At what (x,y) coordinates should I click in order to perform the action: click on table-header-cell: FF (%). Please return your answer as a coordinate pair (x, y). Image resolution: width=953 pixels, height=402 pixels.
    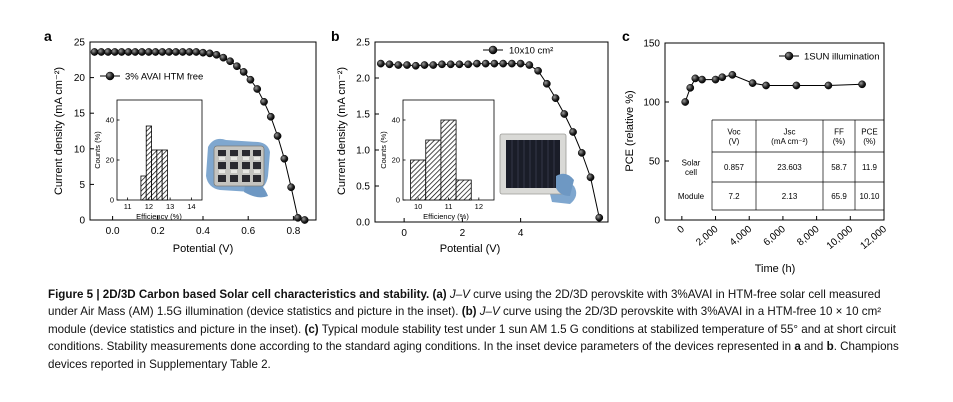
    Looking at the image, I should click on (839, 136).